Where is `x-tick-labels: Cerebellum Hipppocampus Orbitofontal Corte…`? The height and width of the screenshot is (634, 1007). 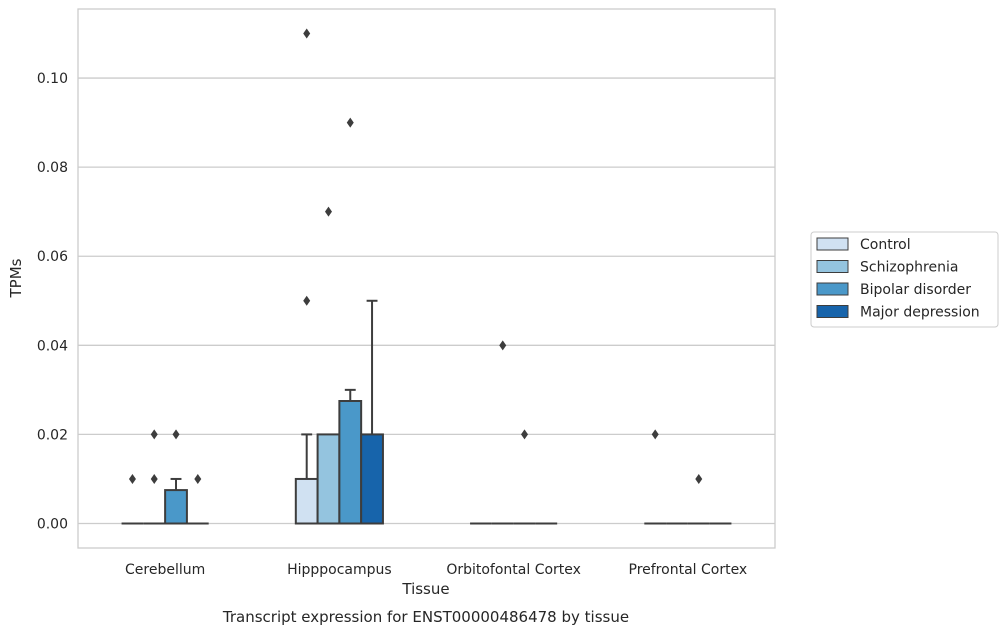 x-tick-labels: Cerebellum Hipppocampus Orbitofontal Corte… is located at coordinates (436, 570).